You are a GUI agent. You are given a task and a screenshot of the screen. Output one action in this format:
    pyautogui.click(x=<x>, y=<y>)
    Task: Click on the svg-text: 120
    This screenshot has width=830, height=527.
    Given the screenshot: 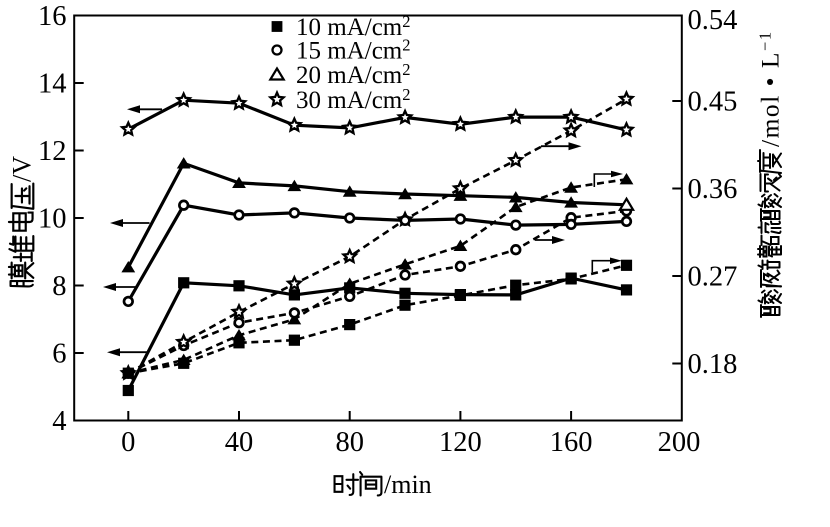 What is the action you would take?
    pyautogui.click(x=460, y=442)
    